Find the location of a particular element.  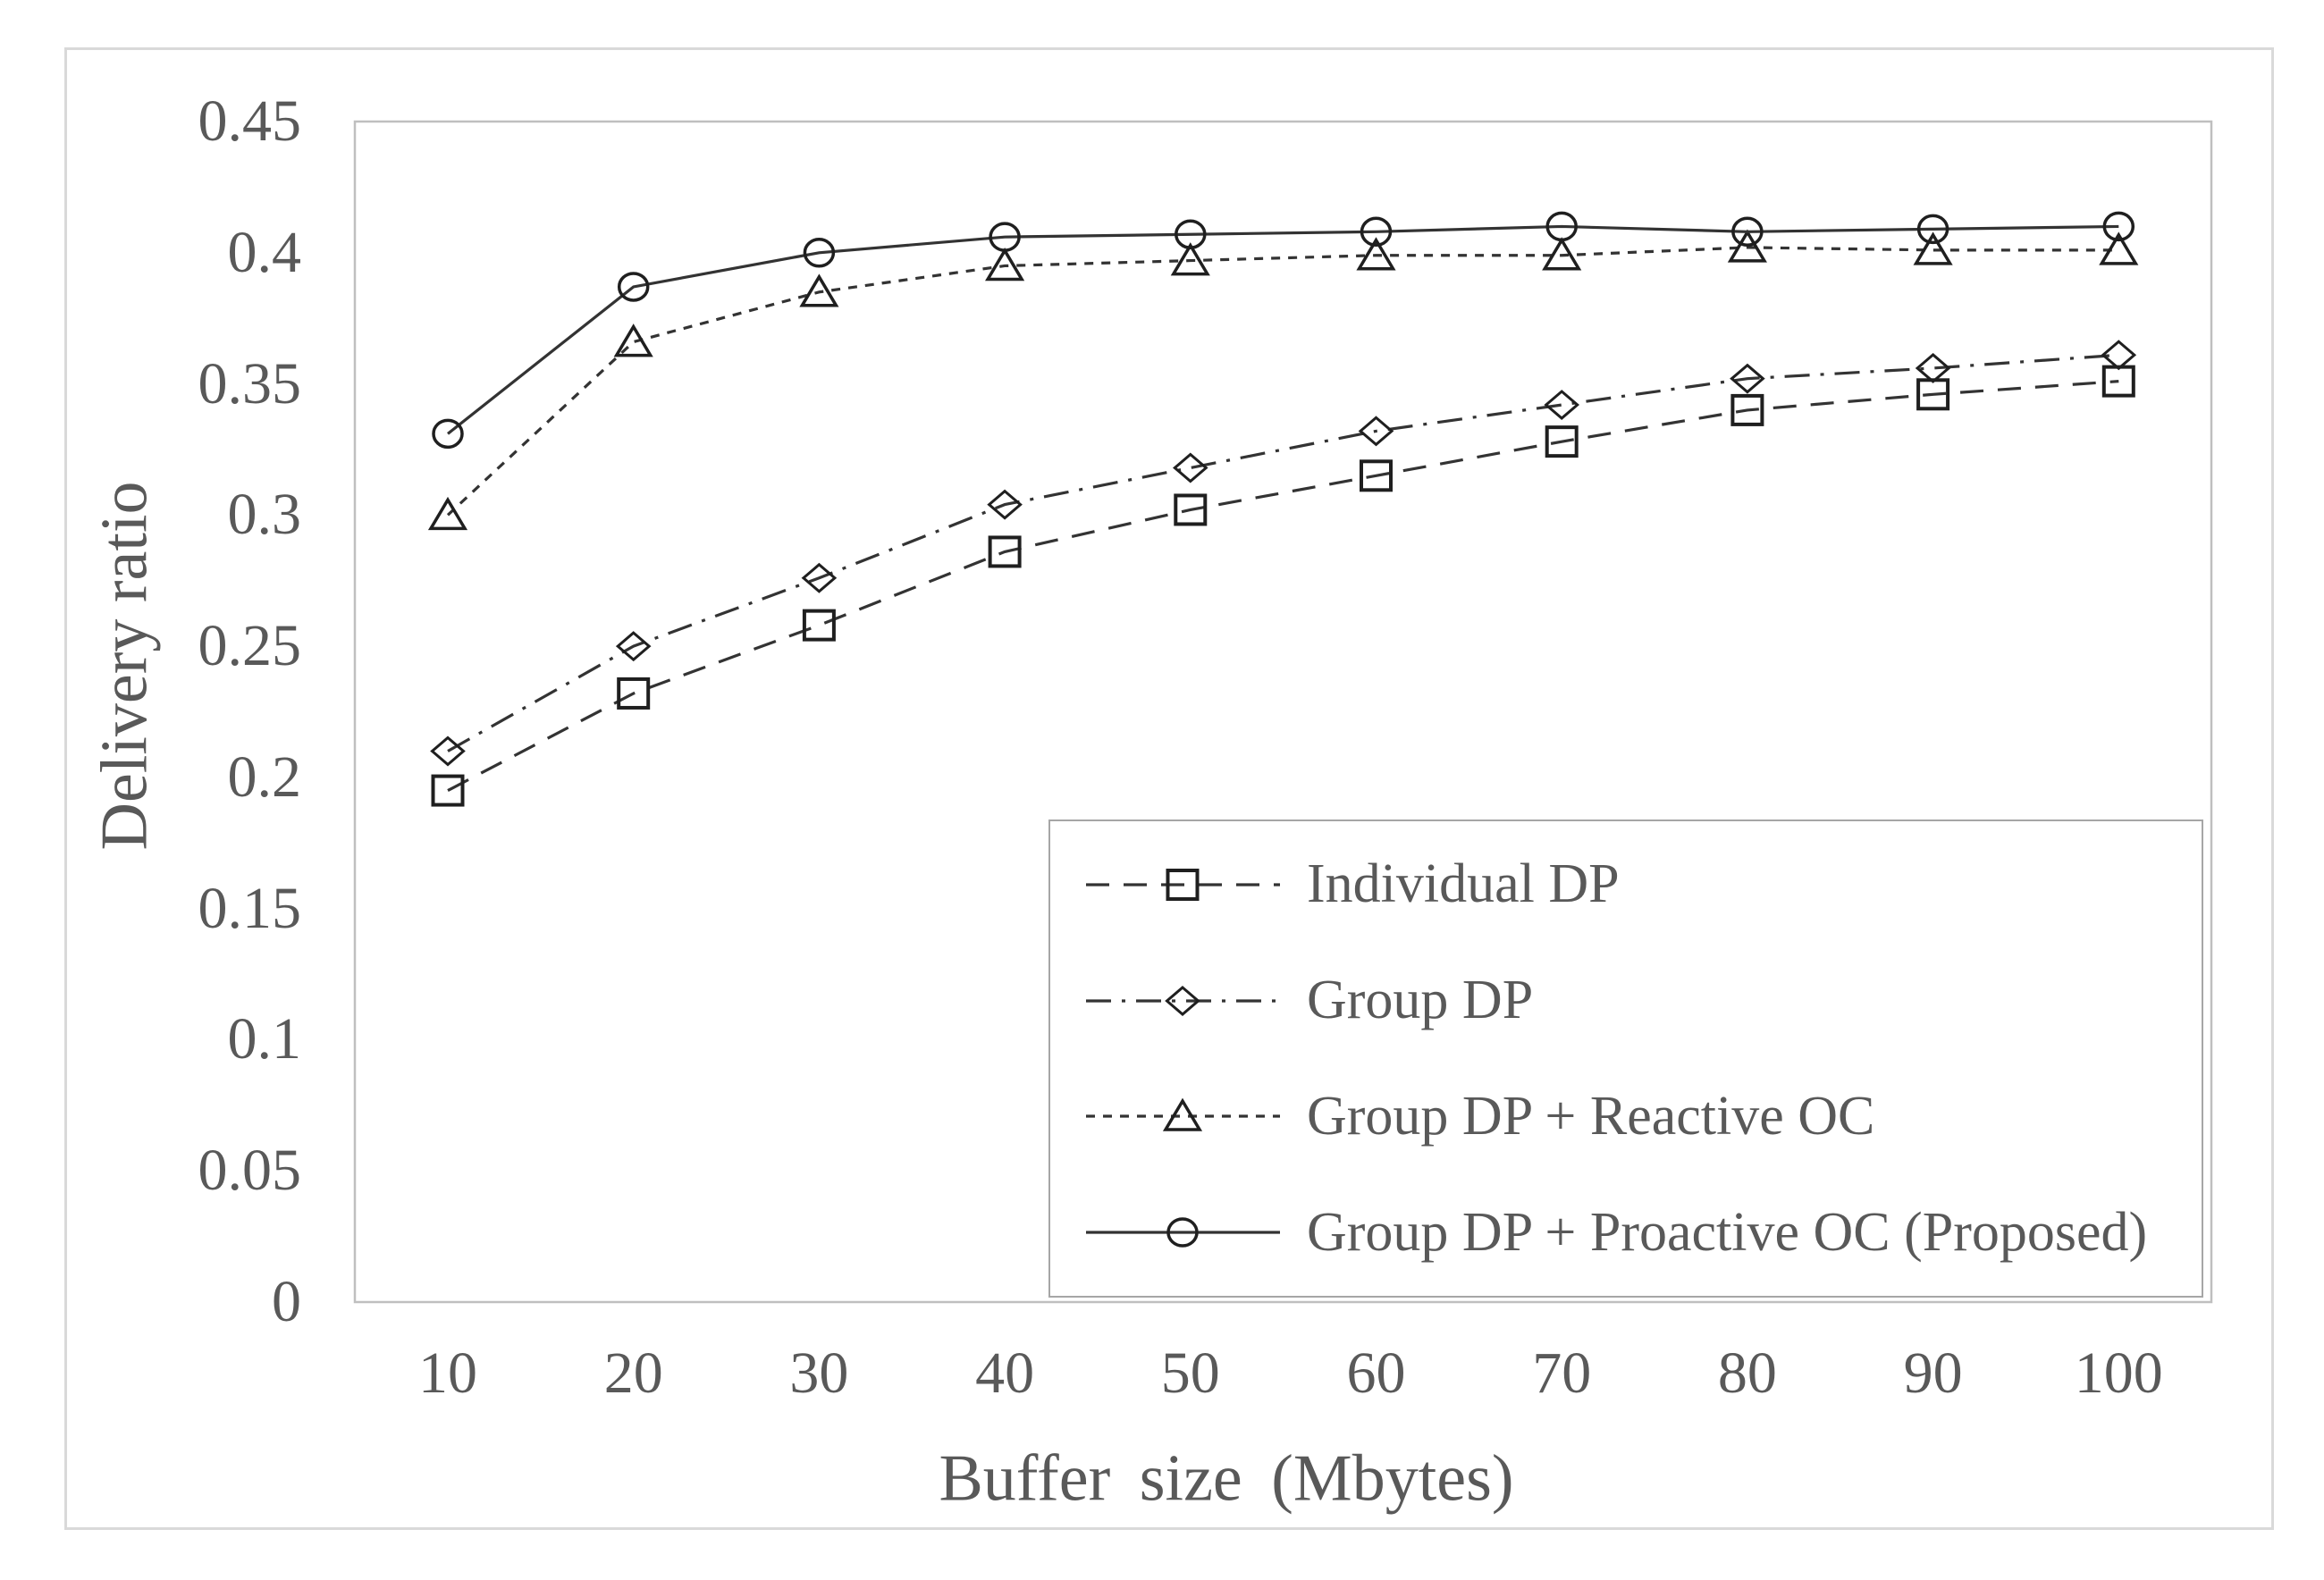

x-tick-label: 80 is located at coordinates (1747, 1373).